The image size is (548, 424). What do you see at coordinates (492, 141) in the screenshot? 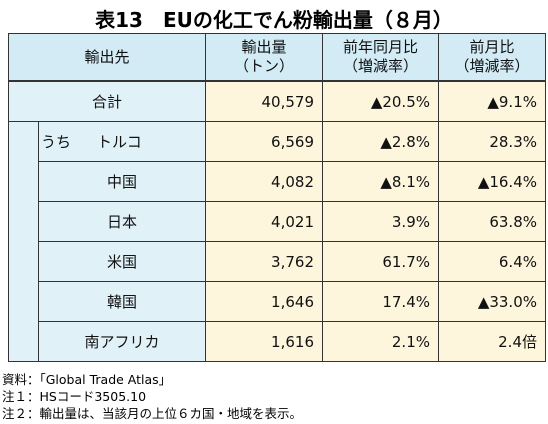
I see `data-cell: 28.3%` at bounding box center [492, 141].